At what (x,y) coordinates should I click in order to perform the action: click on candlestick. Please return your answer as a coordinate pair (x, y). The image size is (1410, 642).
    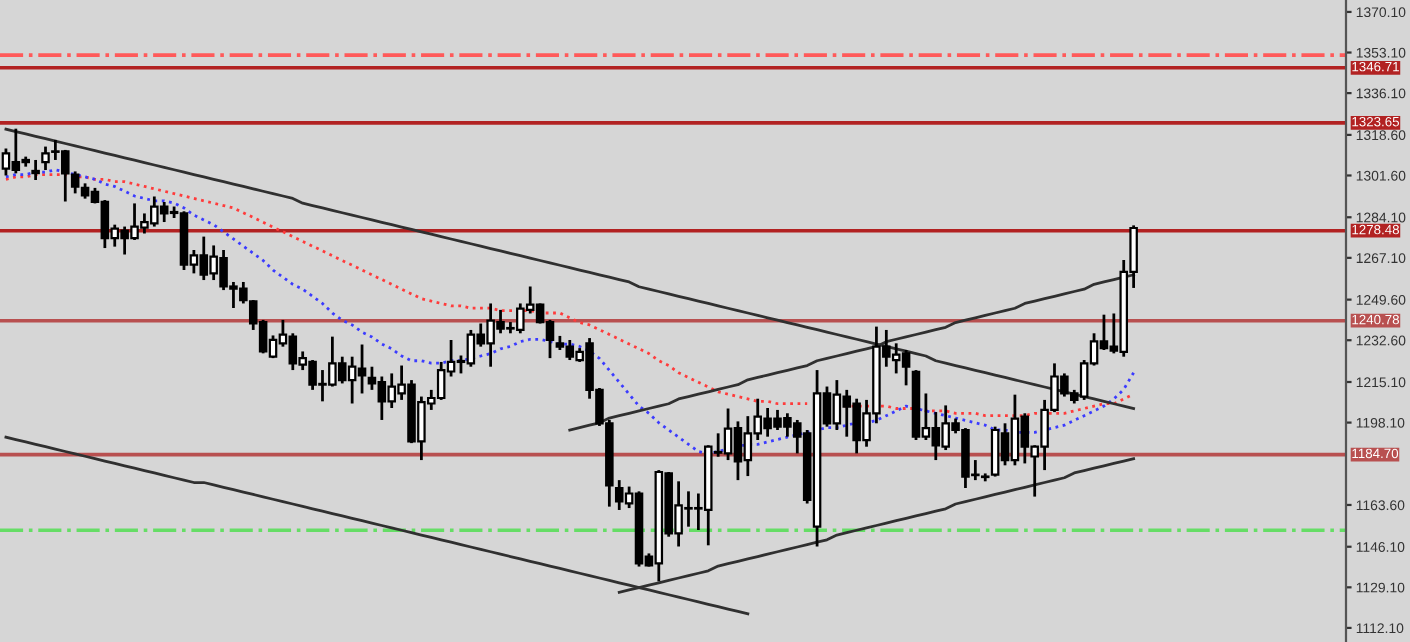
    Looking at the image, I should click on (35, 170).